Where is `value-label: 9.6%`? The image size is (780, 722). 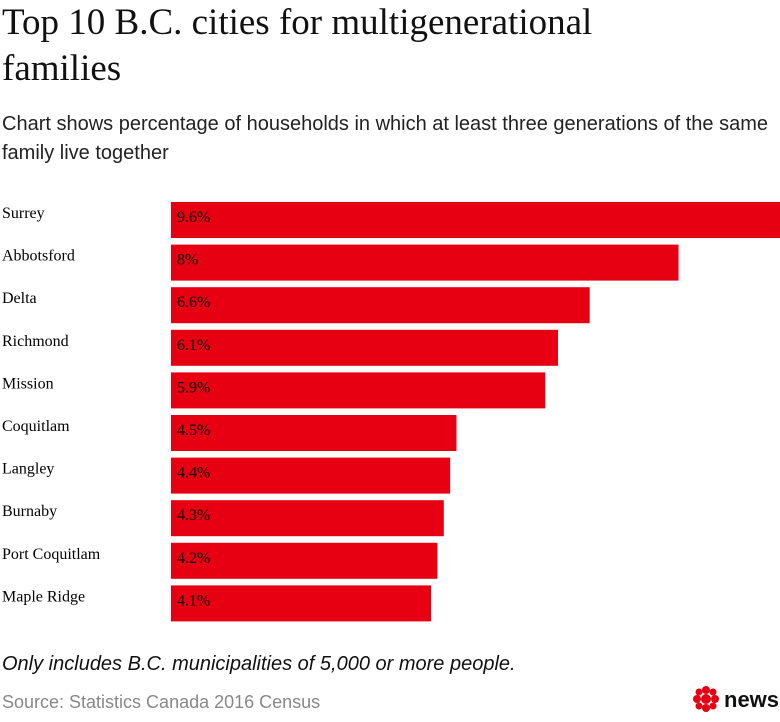 value-label: 9.6% is located at coordinates (193, 217).